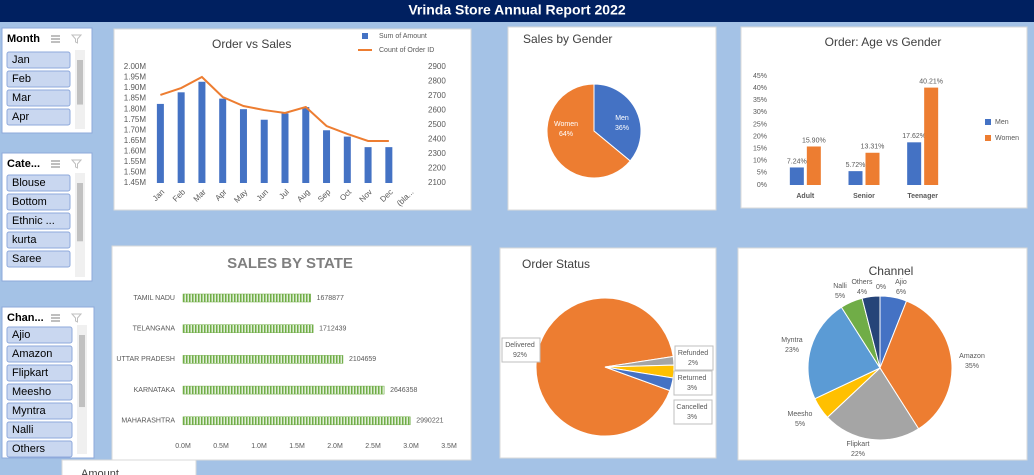 The height and width of the screenshot is (475, 1034). I want to click on y-tick-label: 20%, so click(760, 136).